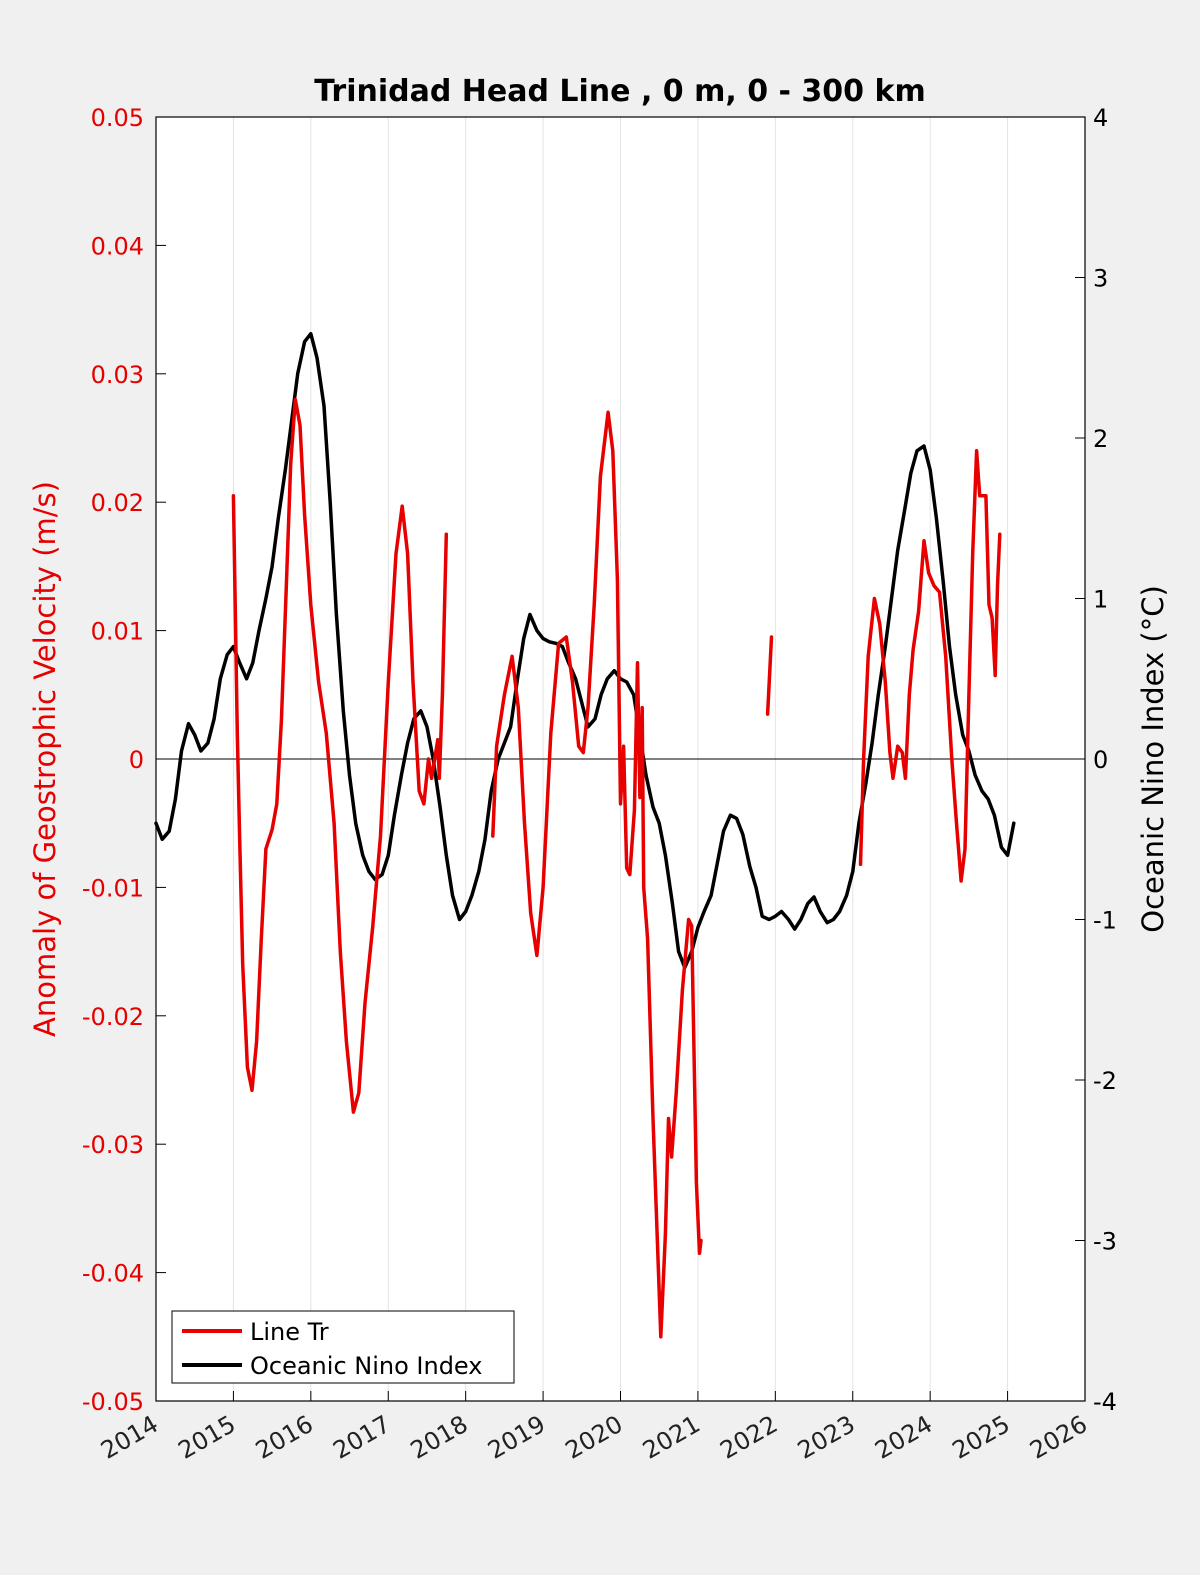  Describe the element at coordinates (1153, 759) in the screenshot. I see `right-y-axis-label: Oceanic Nino Index (°C)` at that location.